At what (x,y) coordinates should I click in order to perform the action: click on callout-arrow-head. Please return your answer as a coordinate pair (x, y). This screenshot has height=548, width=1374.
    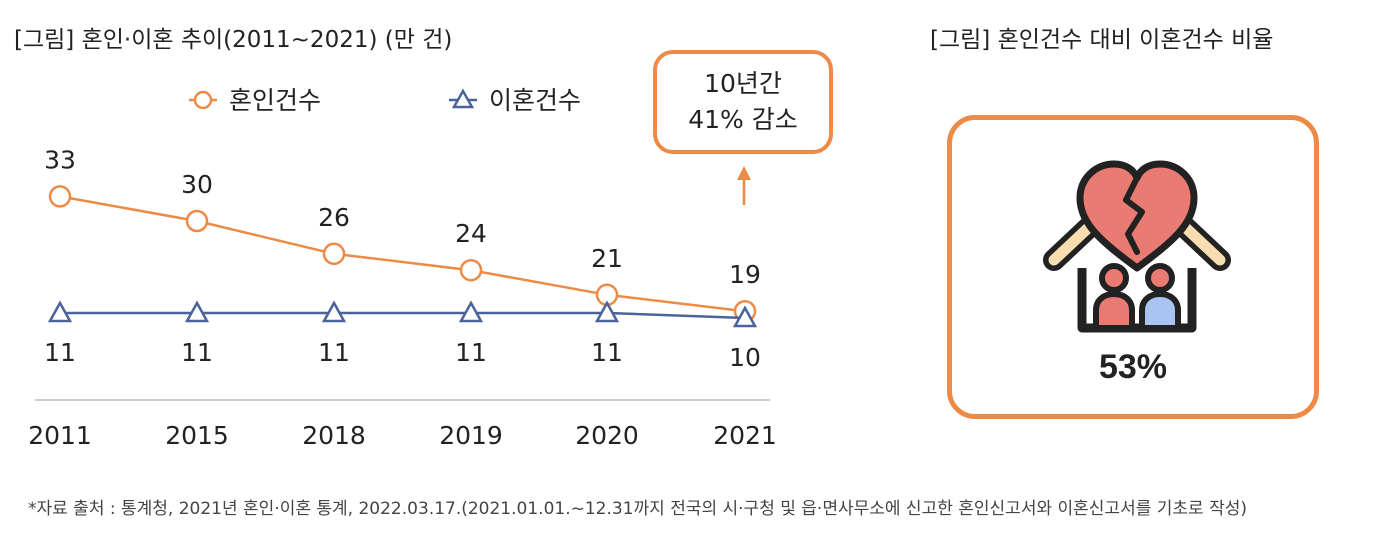
    Looking at the image, I should click on (744, 173).